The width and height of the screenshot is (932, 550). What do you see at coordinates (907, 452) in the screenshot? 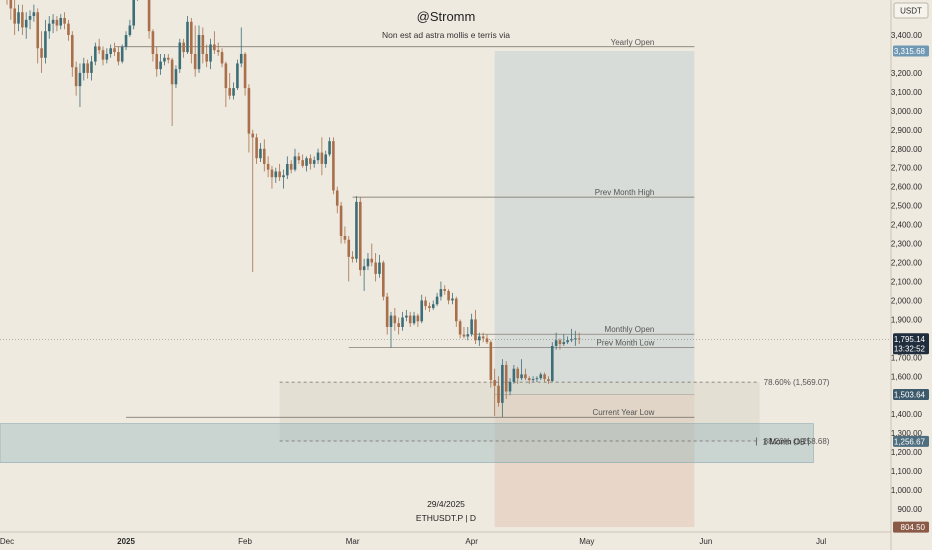
I see `y-tick-label: 1,200.00` at bounding box center [907, 452].